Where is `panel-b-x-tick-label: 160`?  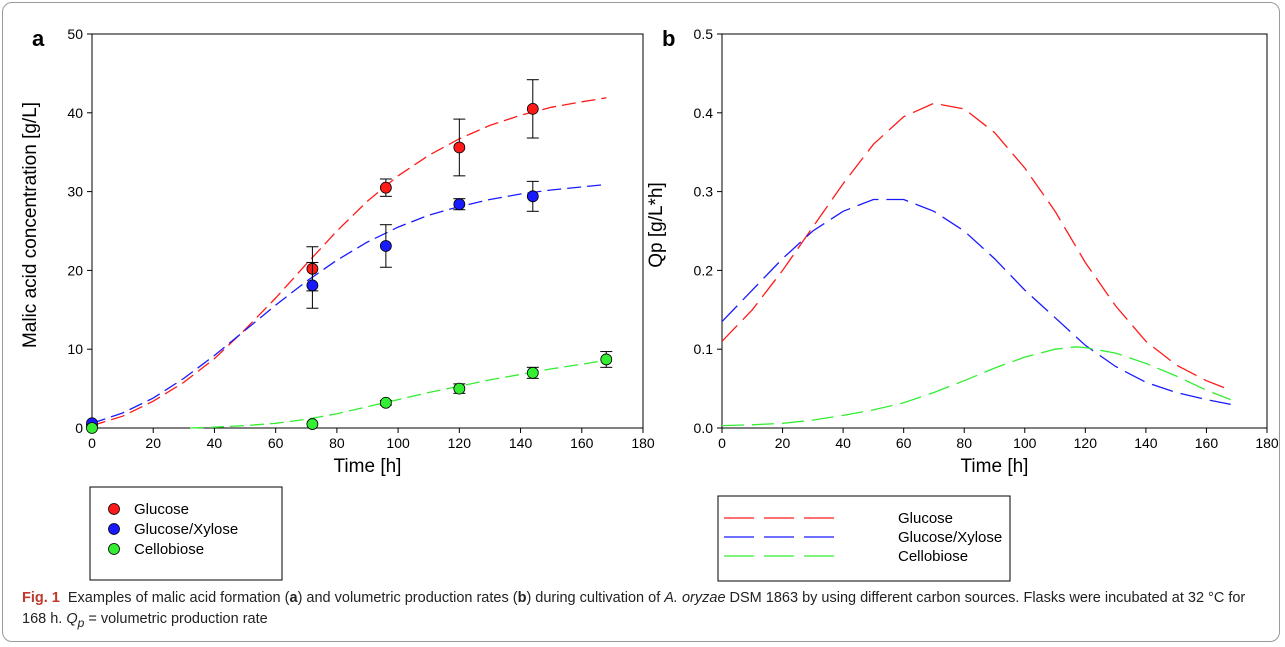 panel-b-x-tick-label: 160 is located at coordinates (1207, 443).